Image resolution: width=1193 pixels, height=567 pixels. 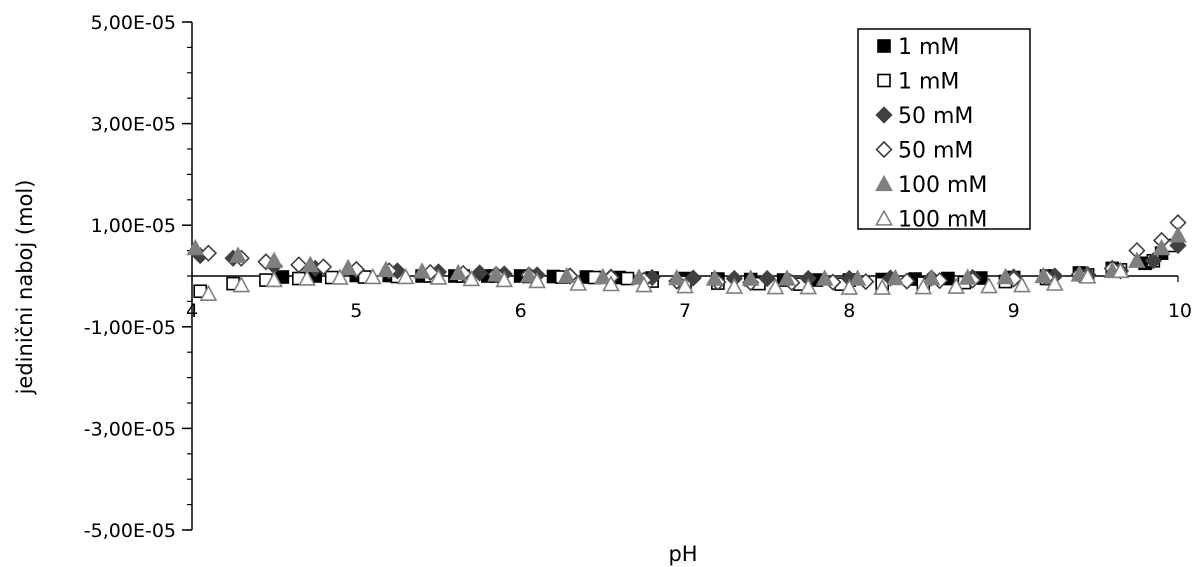 I want to click on x-tick-label: 5, so click(x=356, y=311).